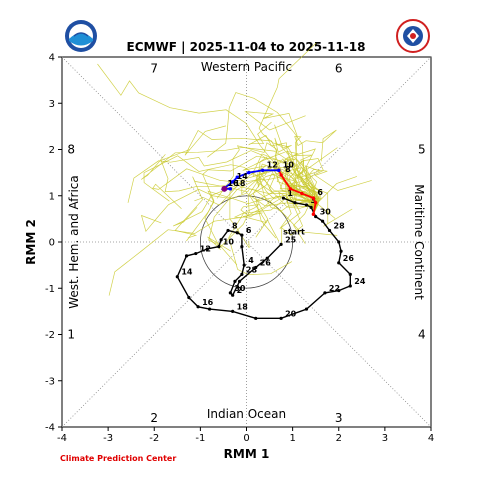 Image resolution: width=480 pixels, height=480 pixels. I want to click on forecast-day-label: 10, so click(289, 164).